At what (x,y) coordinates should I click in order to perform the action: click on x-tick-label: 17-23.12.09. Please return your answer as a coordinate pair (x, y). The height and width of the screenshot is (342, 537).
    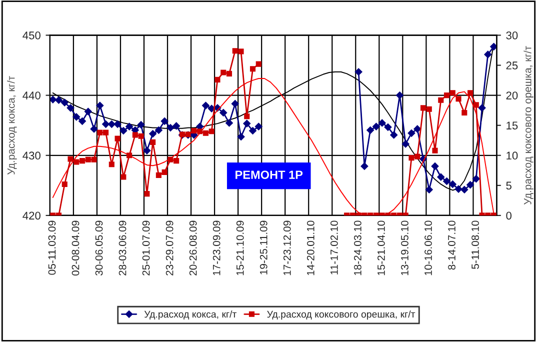
    Looking at the image, I should click on (287, 248).